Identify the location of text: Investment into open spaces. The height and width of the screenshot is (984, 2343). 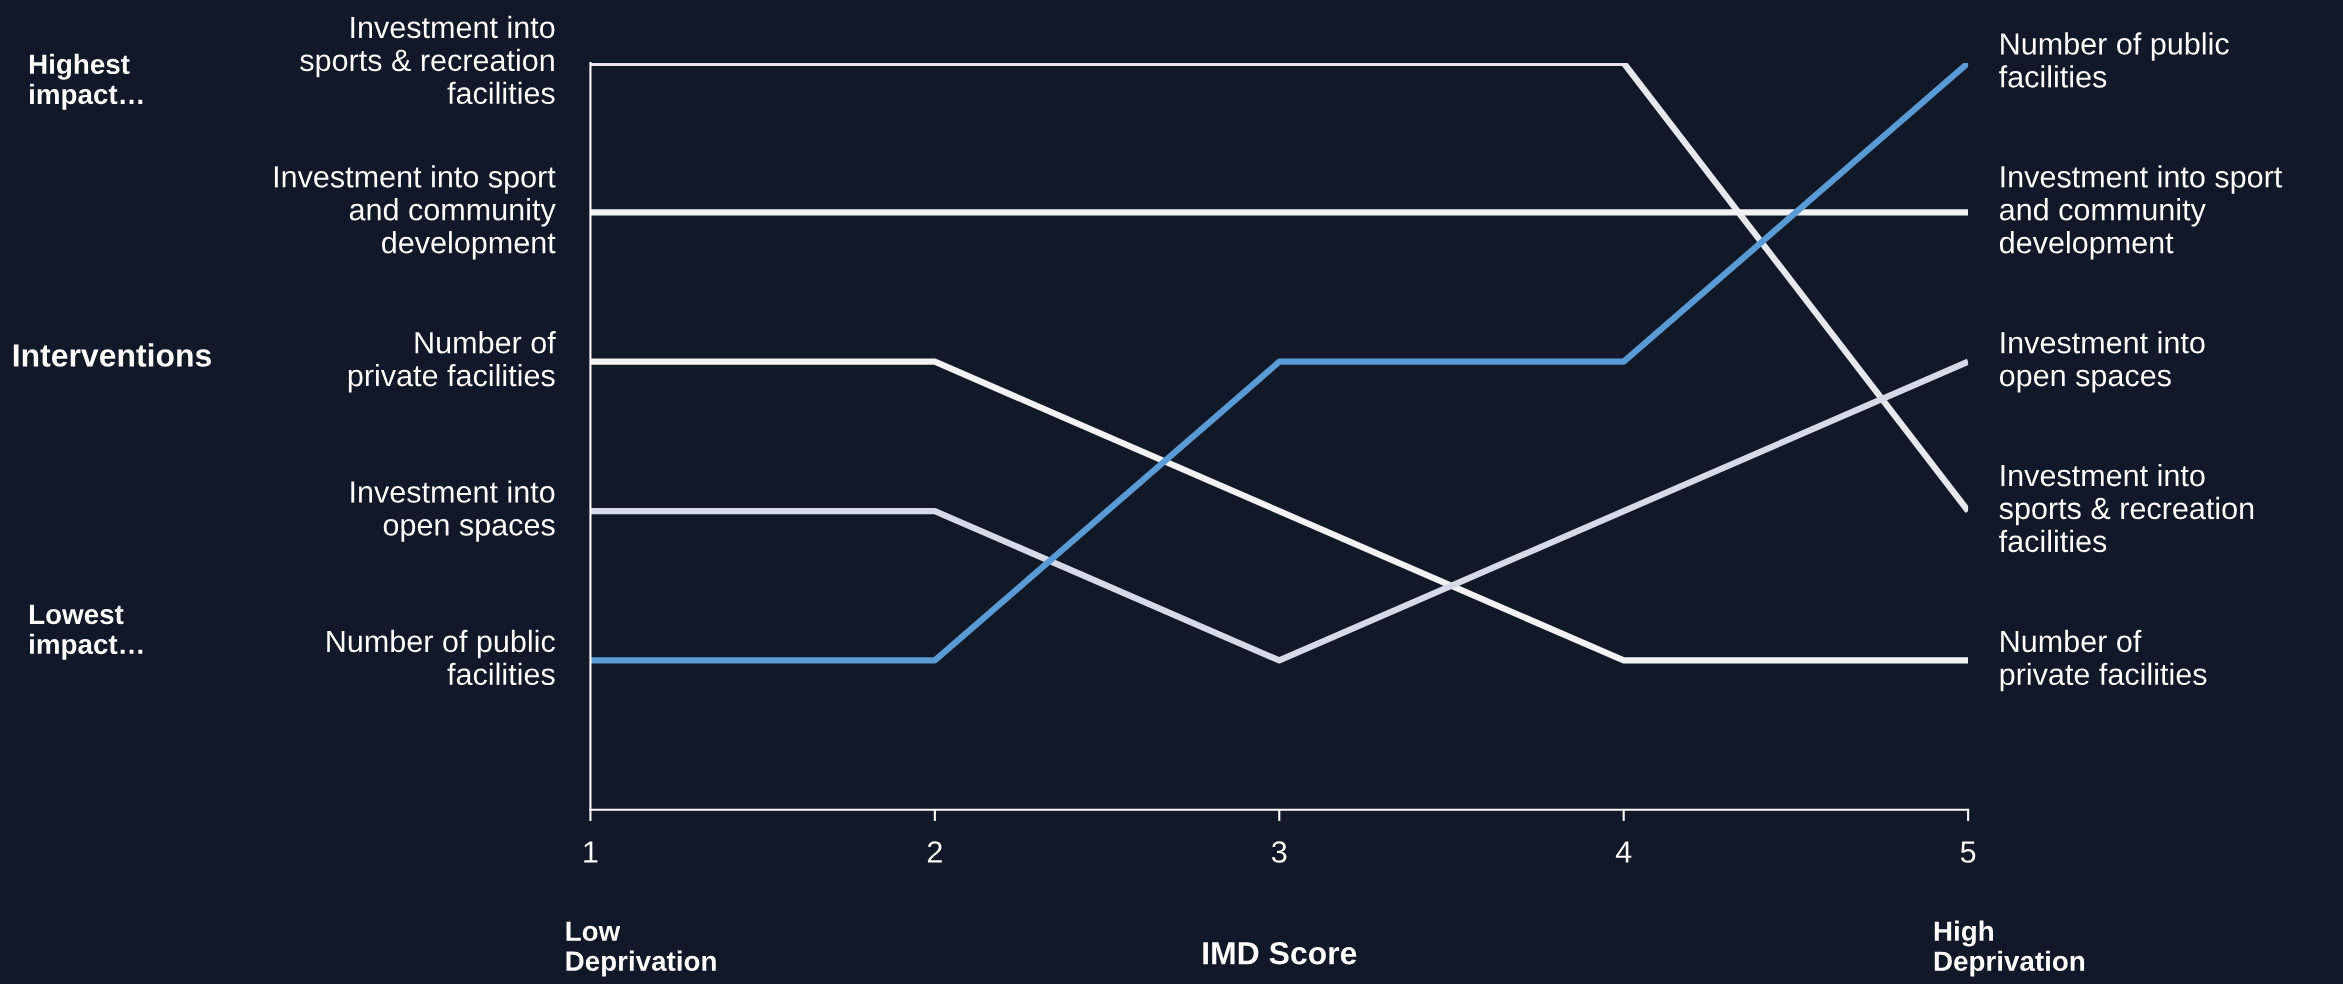
(453, 511).